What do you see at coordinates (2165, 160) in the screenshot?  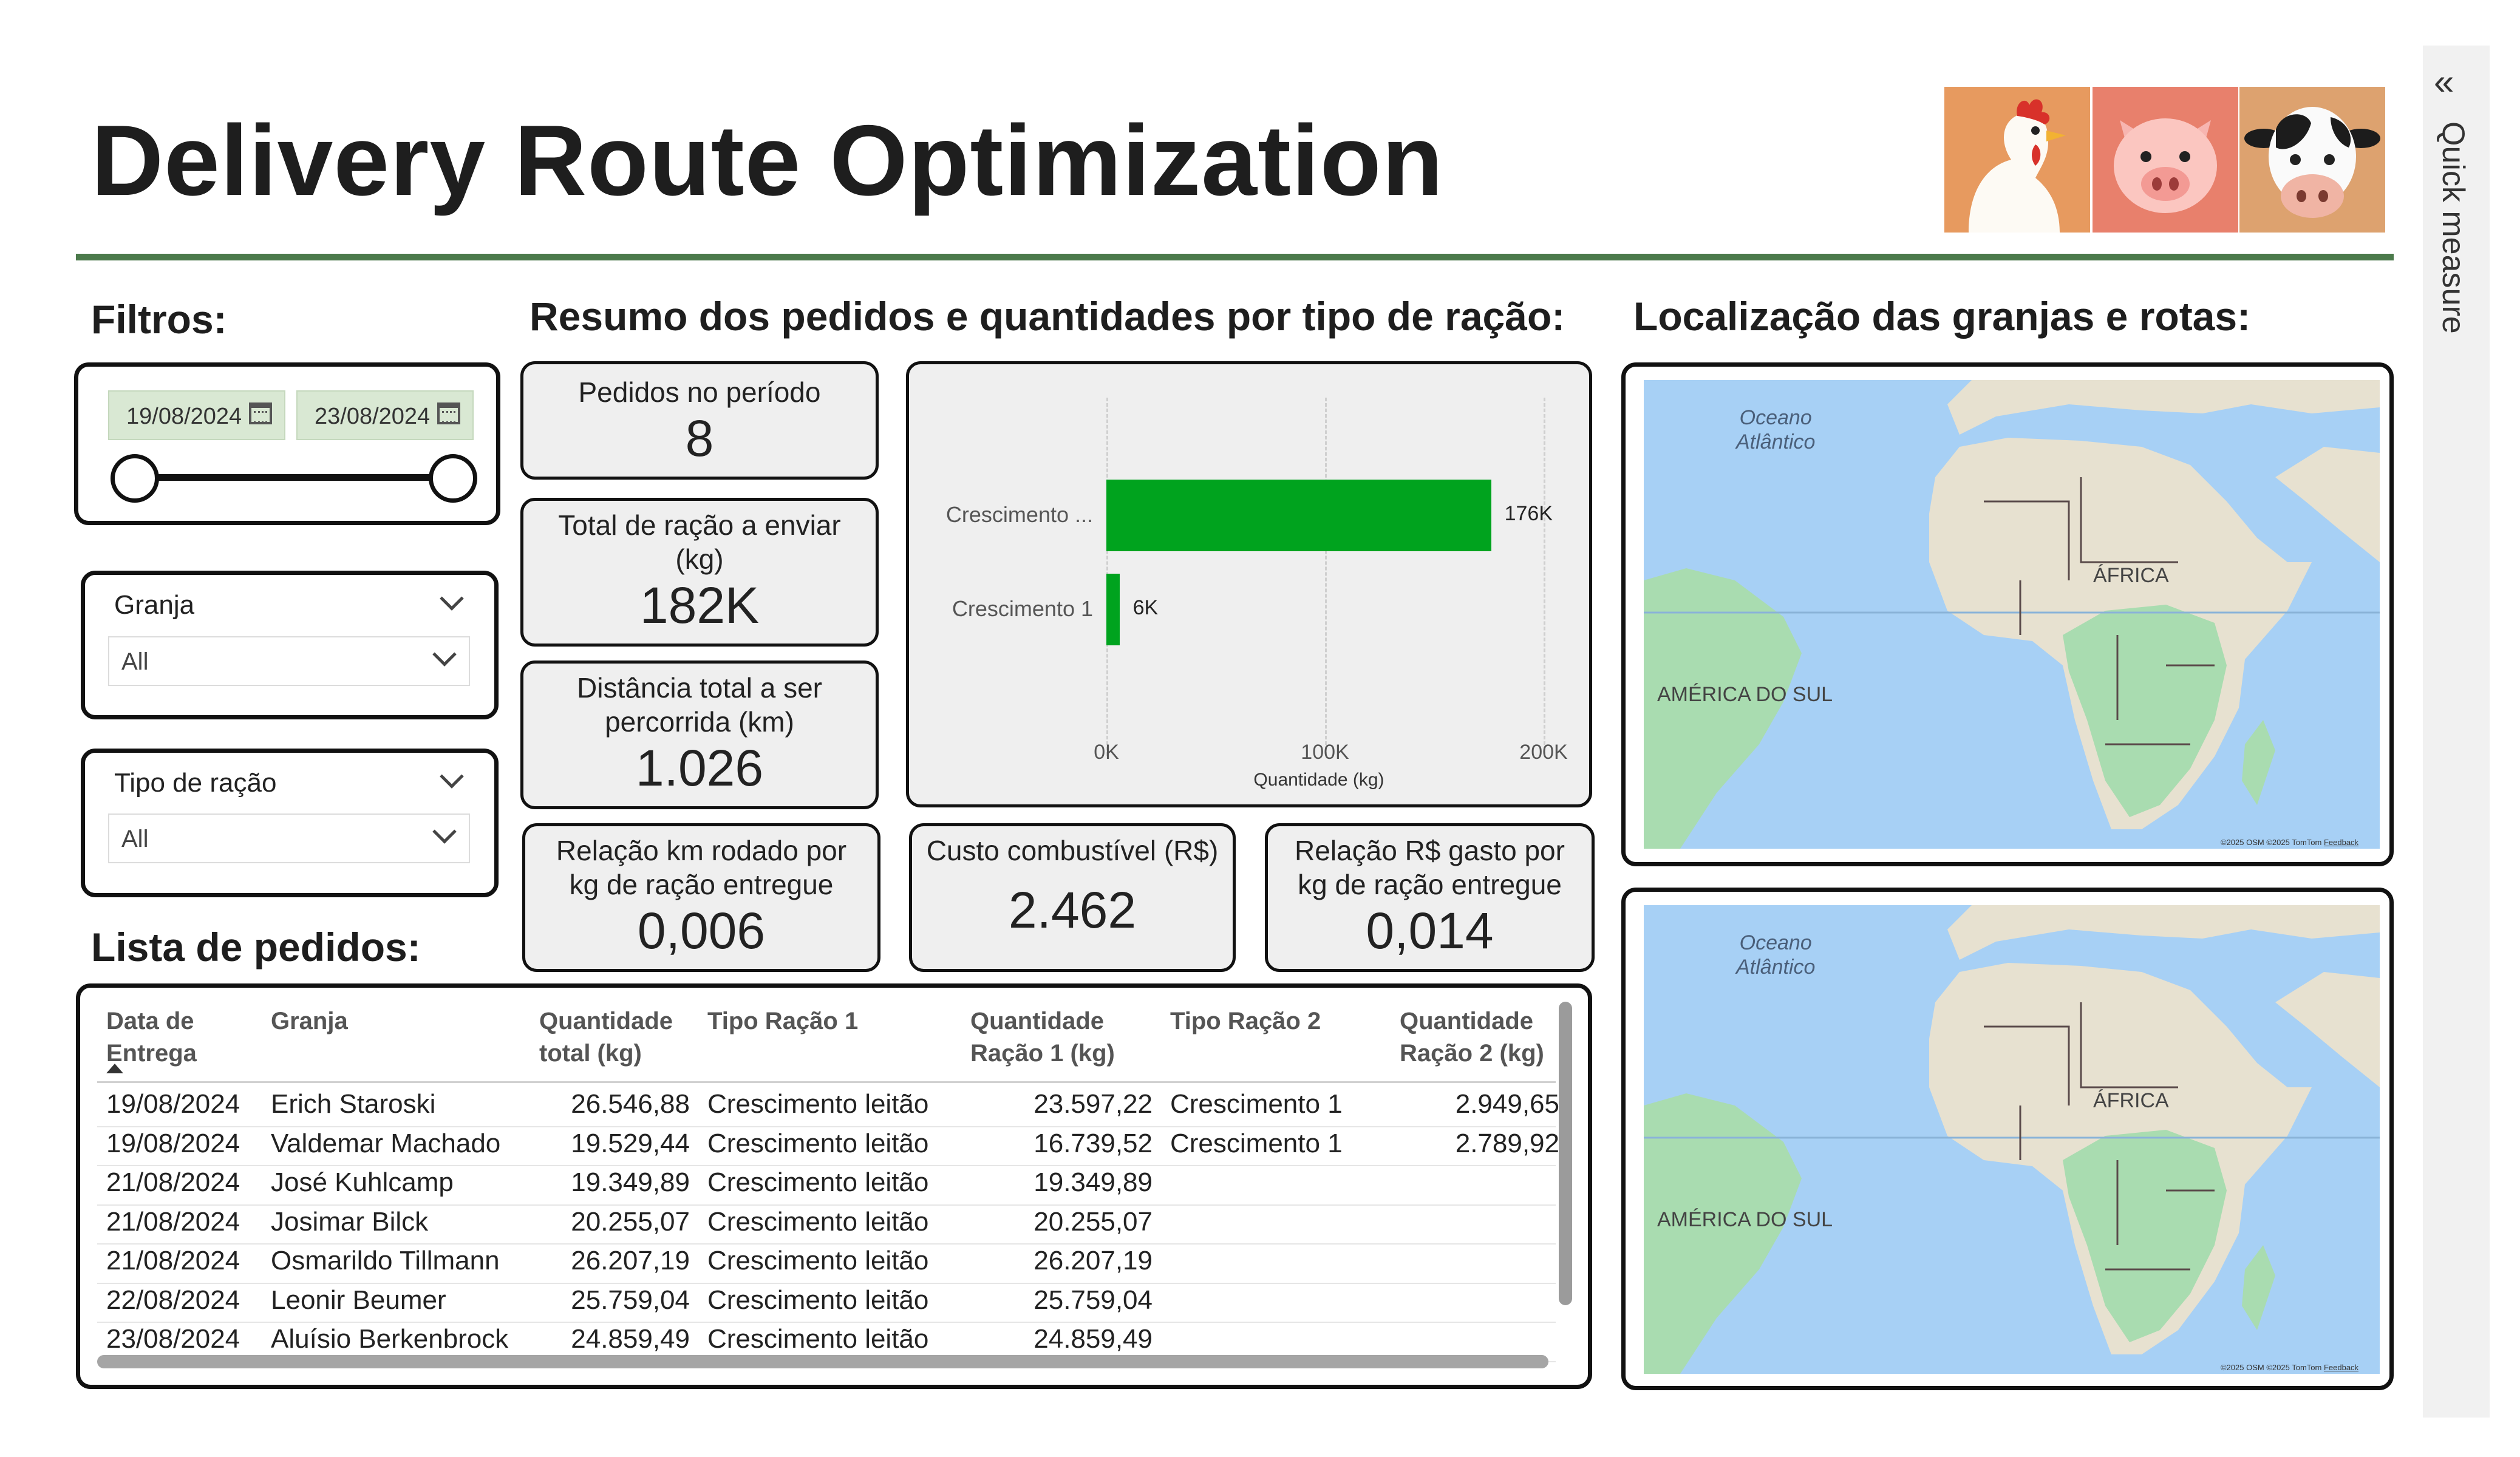 I see `pig-icon` at bounding box center [2165, 160].